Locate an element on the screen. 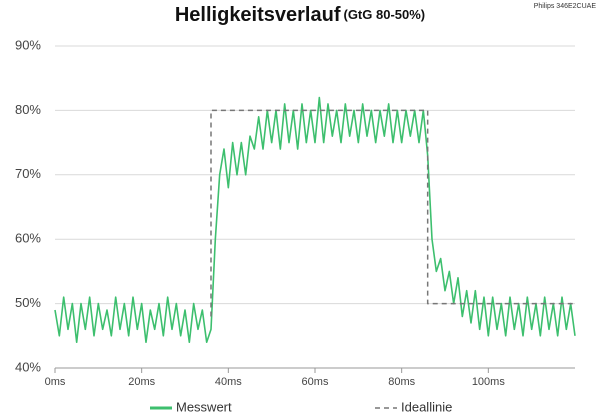 The image size is (600, 420). x-tick-label: 60ms is located at coordinates (315, 382).